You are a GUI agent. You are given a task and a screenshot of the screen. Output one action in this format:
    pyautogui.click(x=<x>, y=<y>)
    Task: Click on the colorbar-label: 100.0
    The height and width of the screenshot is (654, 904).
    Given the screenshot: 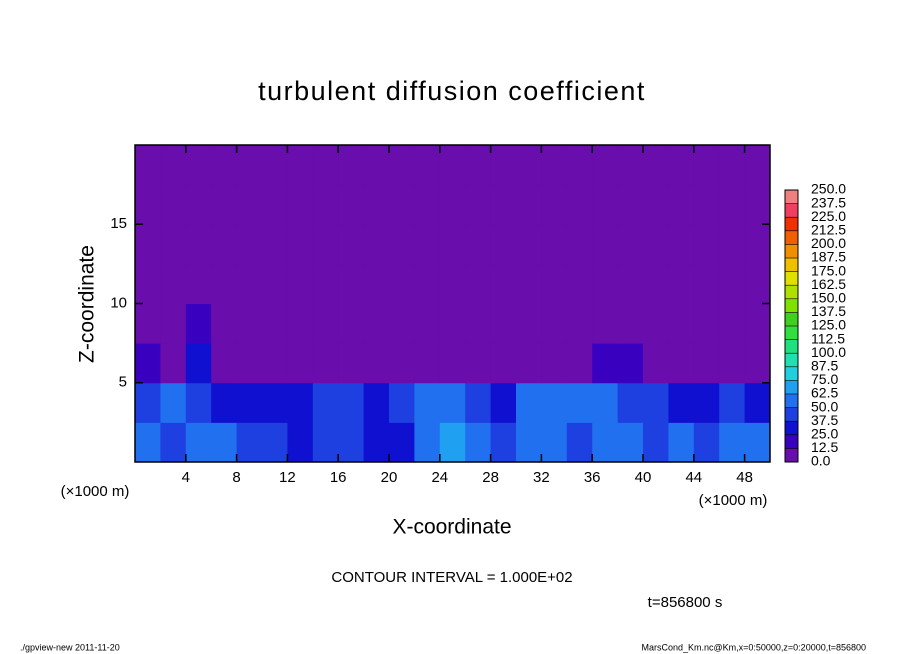 What is the action you would take?
    pyautogui.click(x=828, y=352)
    